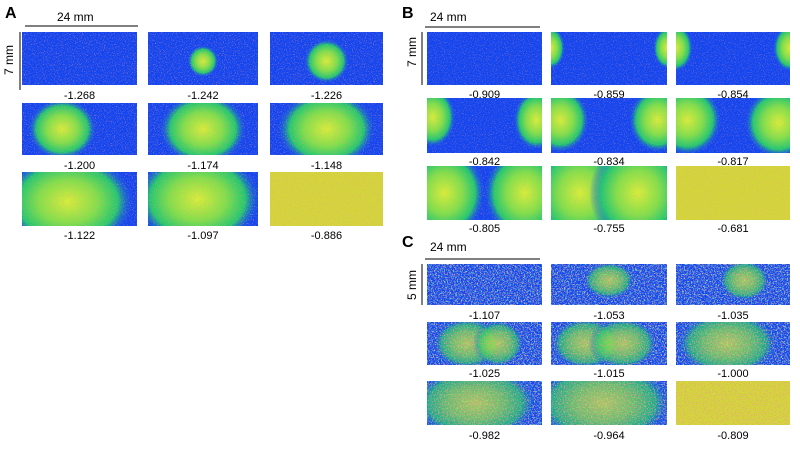  What do you see at coordinates (484, 162) in the screenshot?
I see `image-value-label: -0.842` at bounding box center [484, 162].